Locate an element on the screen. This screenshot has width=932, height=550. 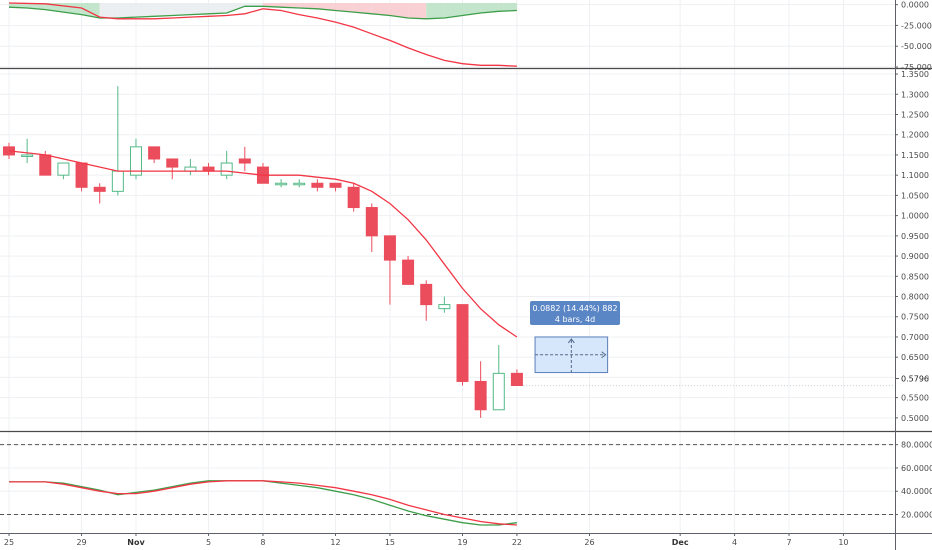
y-tick-label: 0.8500 is located at coordinates (915, 276).